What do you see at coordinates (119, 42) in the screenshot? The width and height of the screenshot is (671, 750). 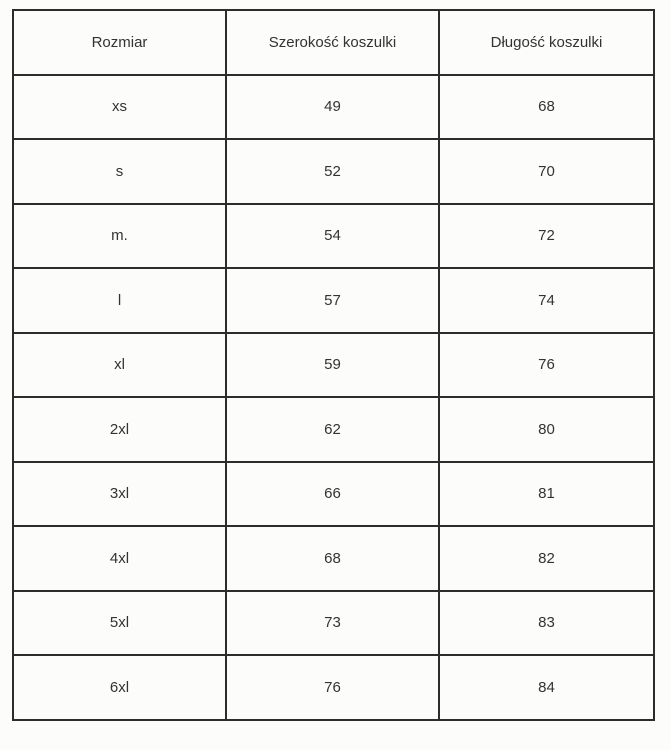 I see `header-size: Rozmiar` at bounding box center [119, 42].